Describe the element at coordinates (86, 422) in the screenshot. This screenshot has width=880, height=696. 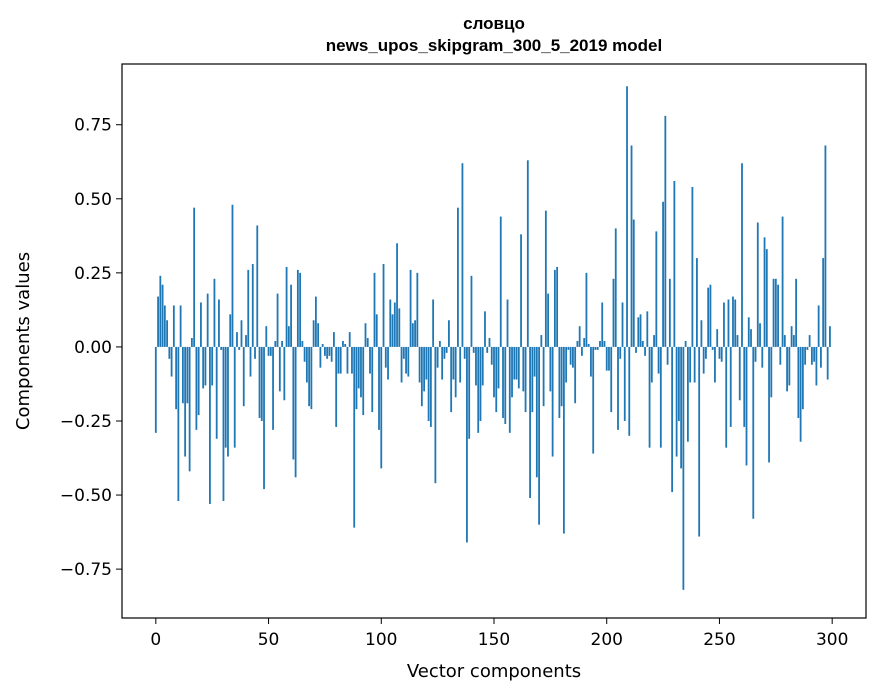
I see `y-tick-label: −0.25` at that location.